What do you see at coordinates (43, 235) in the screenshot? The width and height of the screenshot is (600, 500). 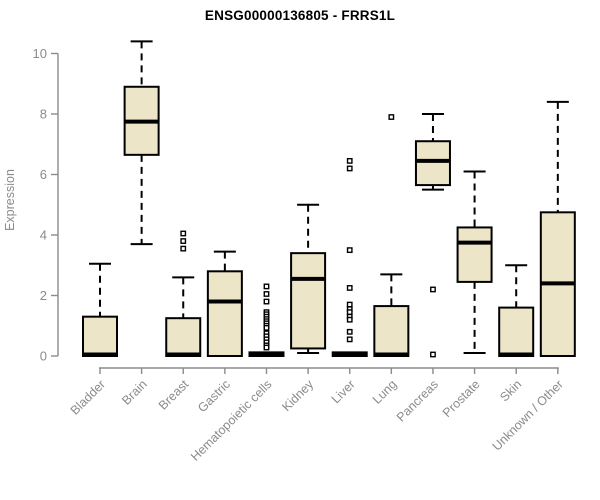 I see `y-tick-label: 4` at bounding box center [43, 235].